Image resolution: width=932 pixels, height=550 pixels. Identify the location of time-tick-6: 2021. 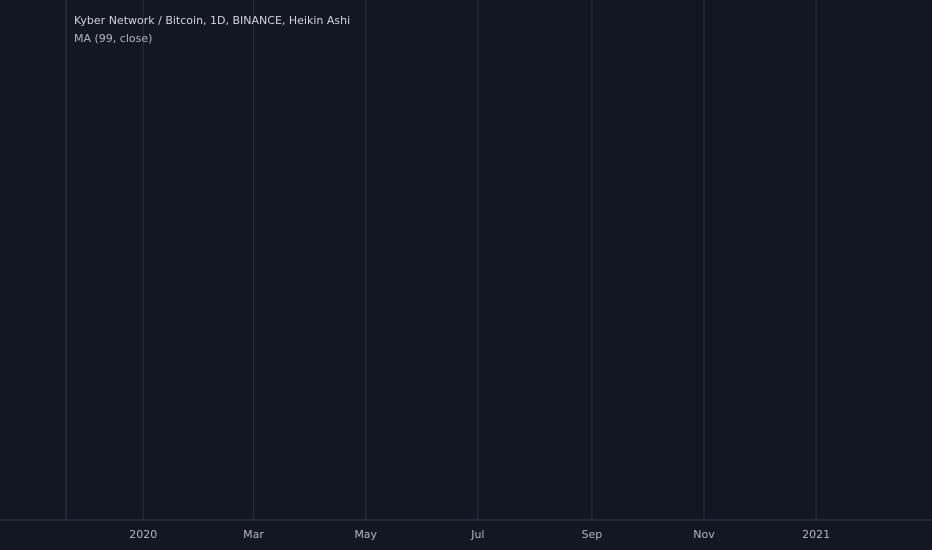
(816, 534).